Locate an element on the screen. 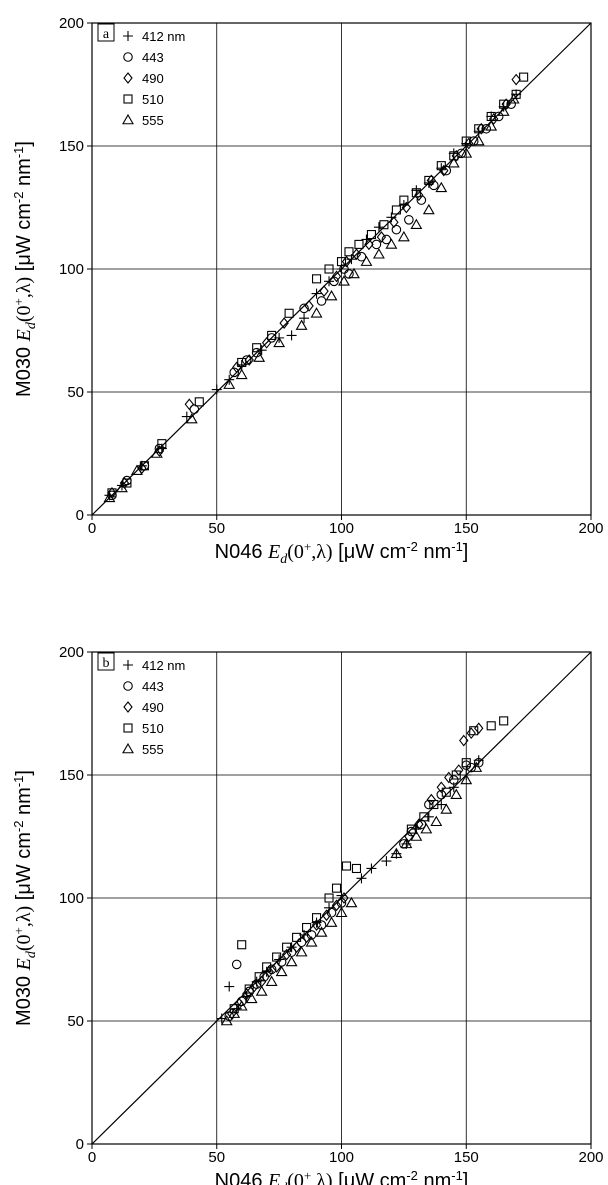 The height and width of the screenshot is (1185, 608). y-axis-label-part: + is located at coordinates (18, 930).